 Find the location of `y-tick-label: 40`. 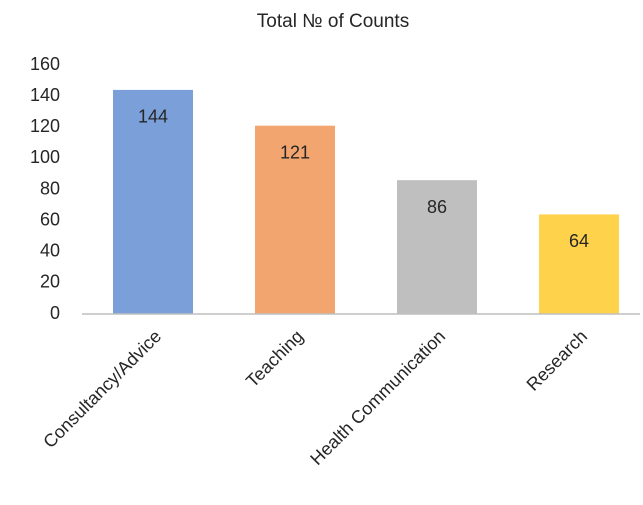

y-tick-label: 40 is located at coordinates (50, 251).